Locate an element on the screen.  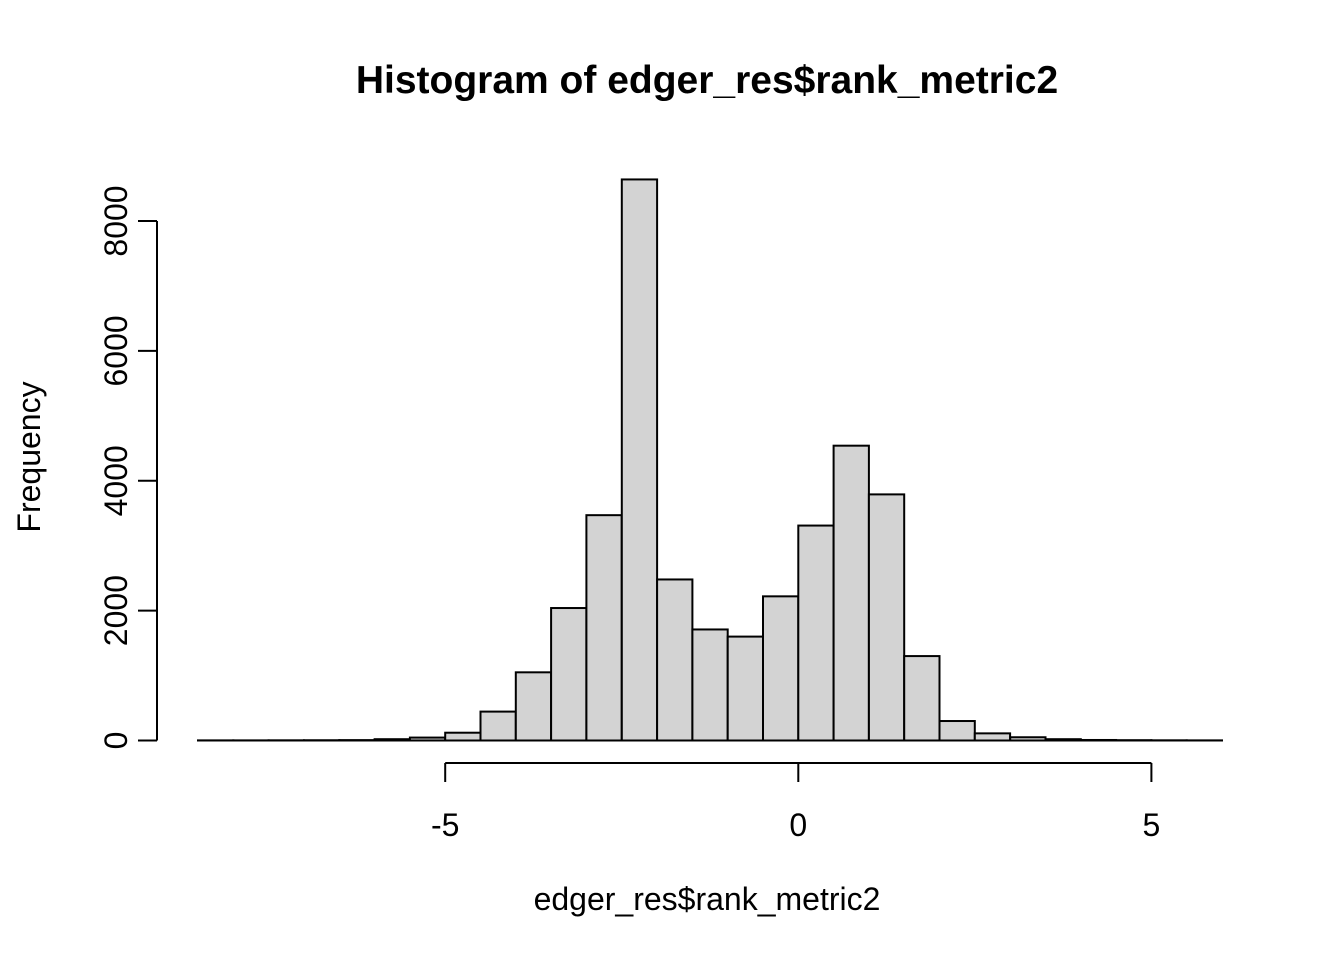
x-axis: -5 0 5 is located at coordinates (796, 802).